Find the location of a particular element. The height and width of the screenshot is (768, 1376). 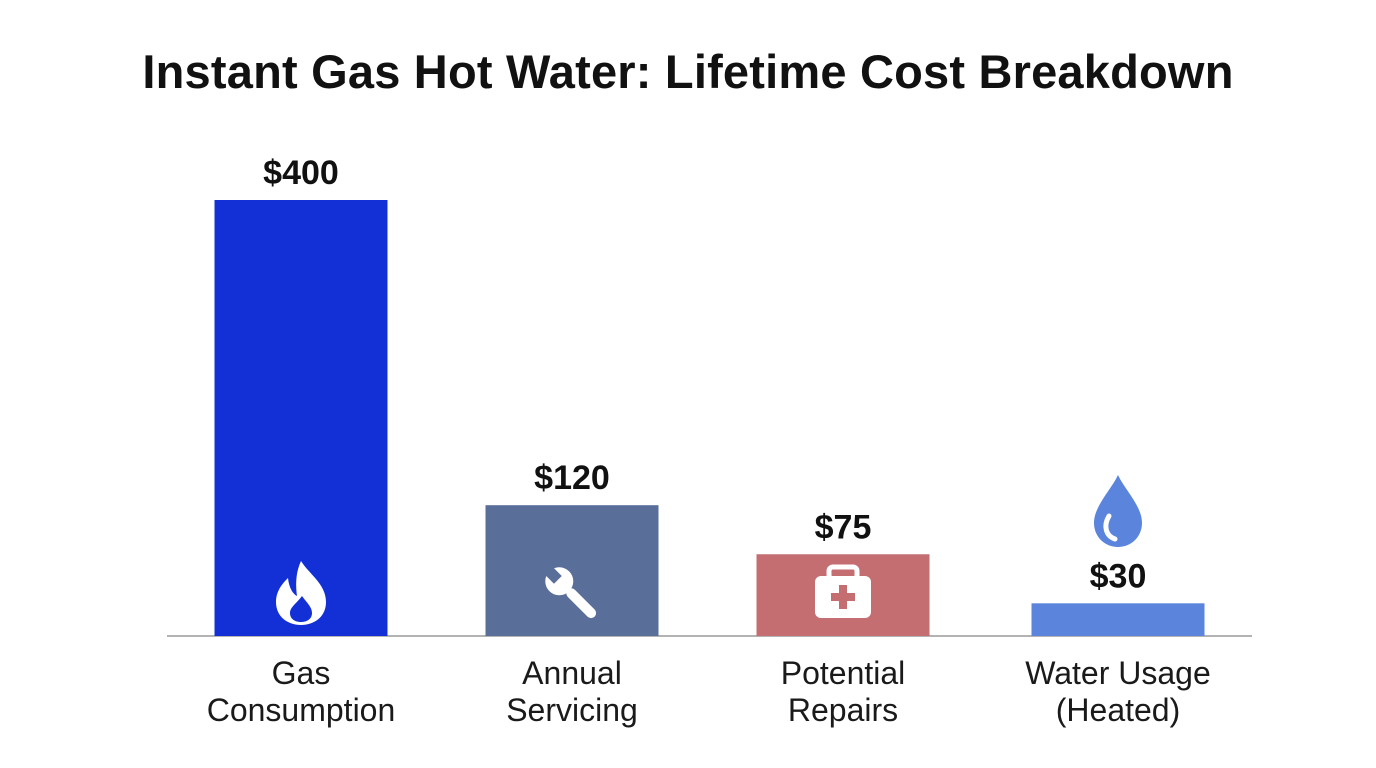

category-label: Servicing is located at coordinates (572, 710).